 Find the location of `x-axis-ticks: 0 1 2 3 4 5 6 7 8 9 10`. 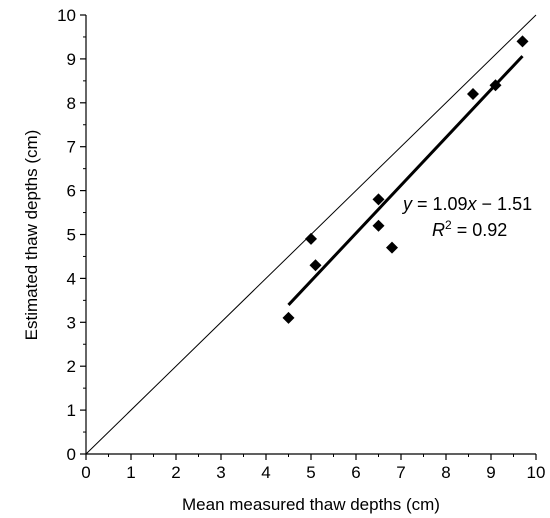

x-axis-ticks: 0 1 2 3 4 5 6 7 8 9 10 is located at coordinates (313, 468).